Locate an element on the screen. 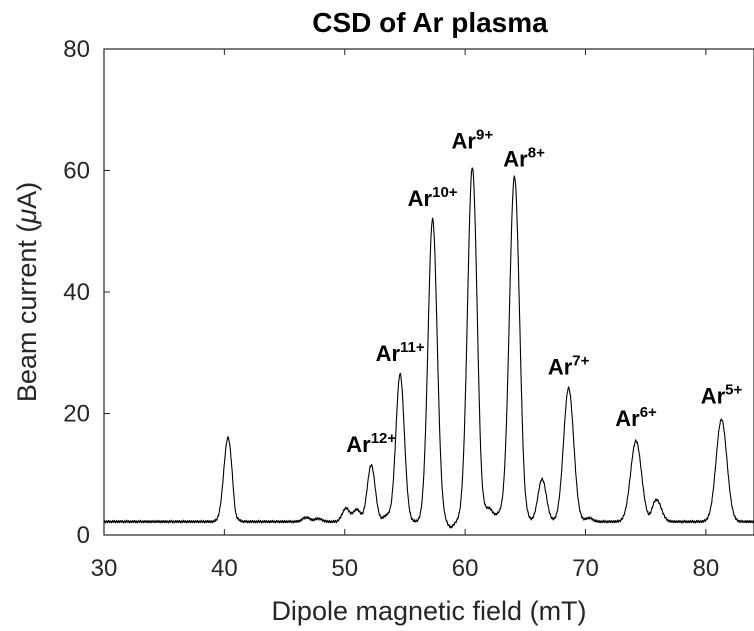  x-axis-label: Dipole magnetic field (mT) is located at coordinates (428, 611).